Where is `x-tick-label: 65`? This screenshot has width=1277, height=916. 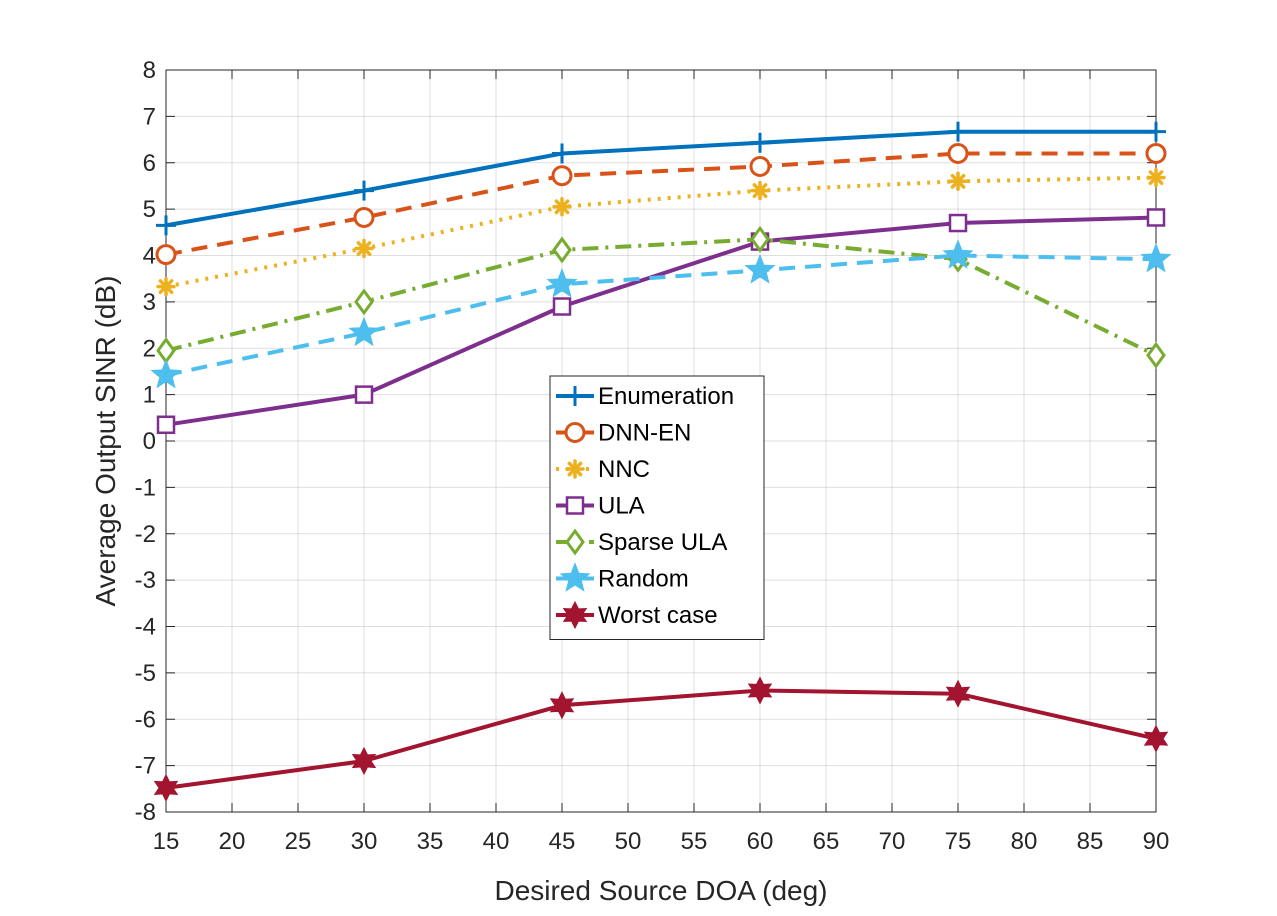 x-tick-label: 65 is located at coordinates (826, 841).